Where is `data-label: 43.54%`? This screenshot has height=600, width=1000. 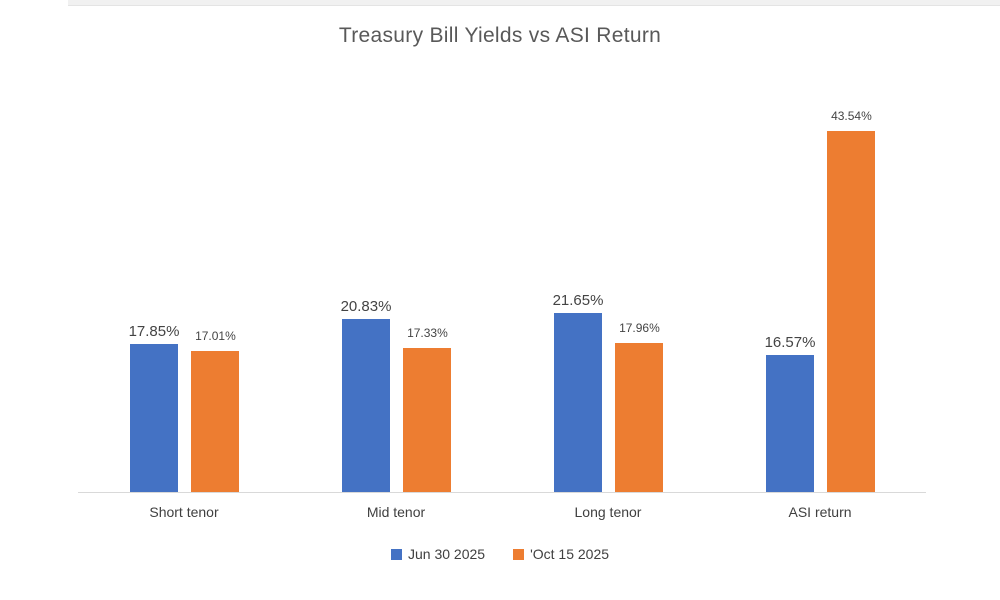 data-label: 43.54% is located at coordinates (851, 116).